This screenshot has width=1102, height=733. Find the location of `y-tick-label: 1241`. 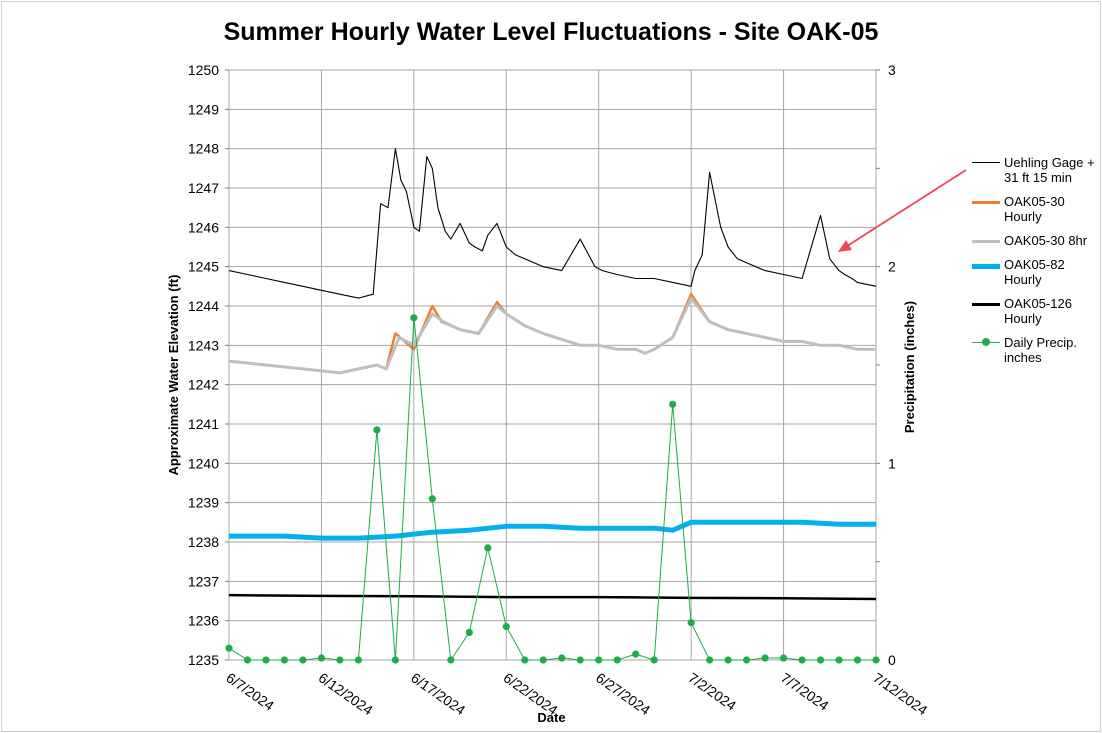

y-tick-label: 1241 is located at coordinates (203, 424).